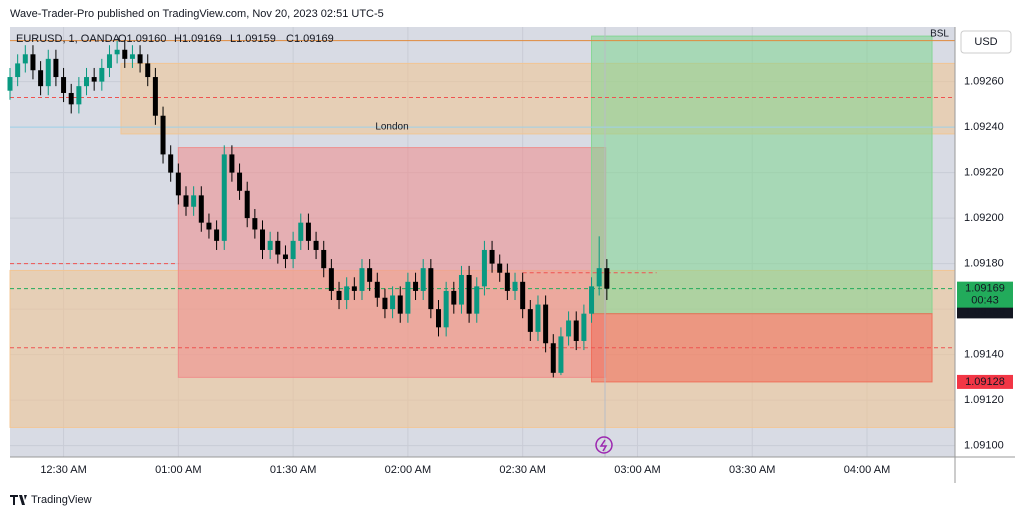 This screenshot has height=522, width=1024. Describe the element at coordinates (408, 470) in the screenshot. I see `x-tick-label: 02:00 AM` at that location.